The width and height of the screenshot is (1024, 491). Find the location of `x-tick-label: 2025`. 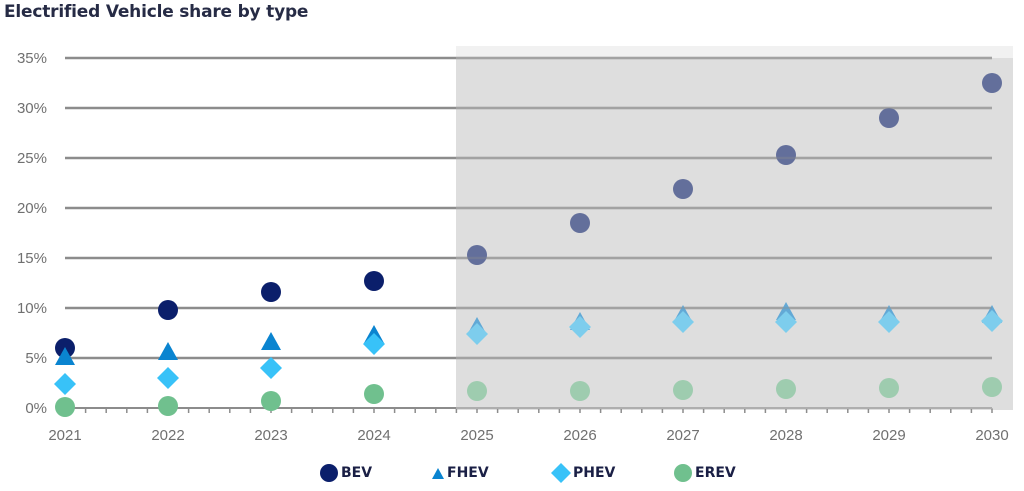

x-tick-label: 2025 is located at coordinates (476, 435).